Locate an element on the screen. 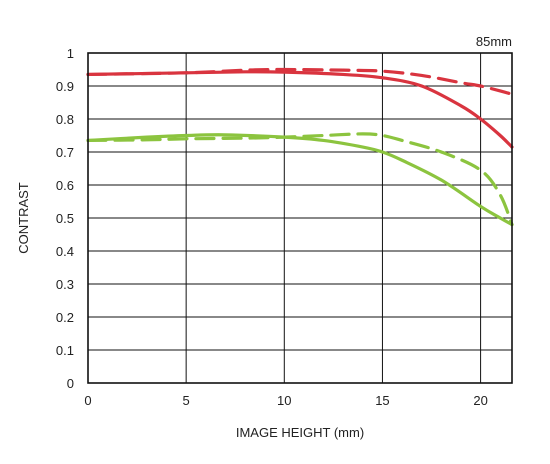 The width and height of the screenshot is (550, 464). y-tick-labels: 0 0.1 0.2 0.3 0.4 0.5 0.6 0.7 0.8 0.9 1 is located at coordinates (65, 218).